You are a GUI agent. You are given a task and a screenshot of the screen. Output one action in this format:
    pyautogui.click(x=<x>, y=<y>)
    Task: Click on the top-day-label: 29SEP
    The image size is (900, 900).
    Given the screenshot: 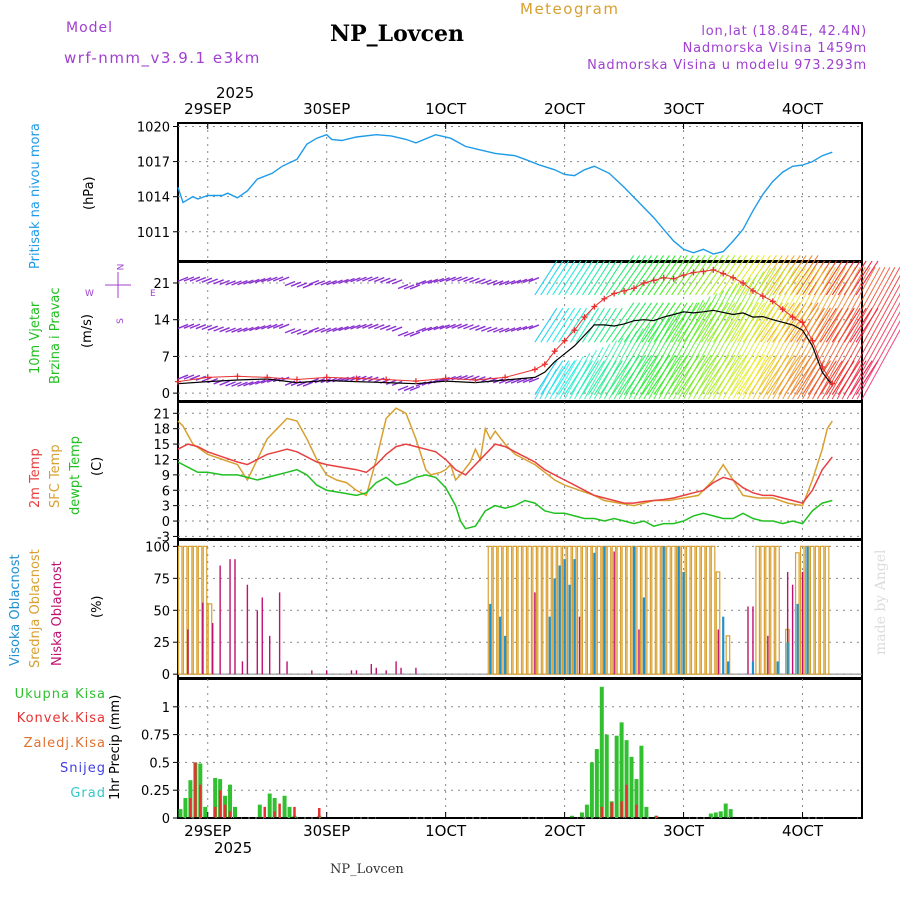 What is the action you would take?
    pyautogui.click(x=207, y=109)
    